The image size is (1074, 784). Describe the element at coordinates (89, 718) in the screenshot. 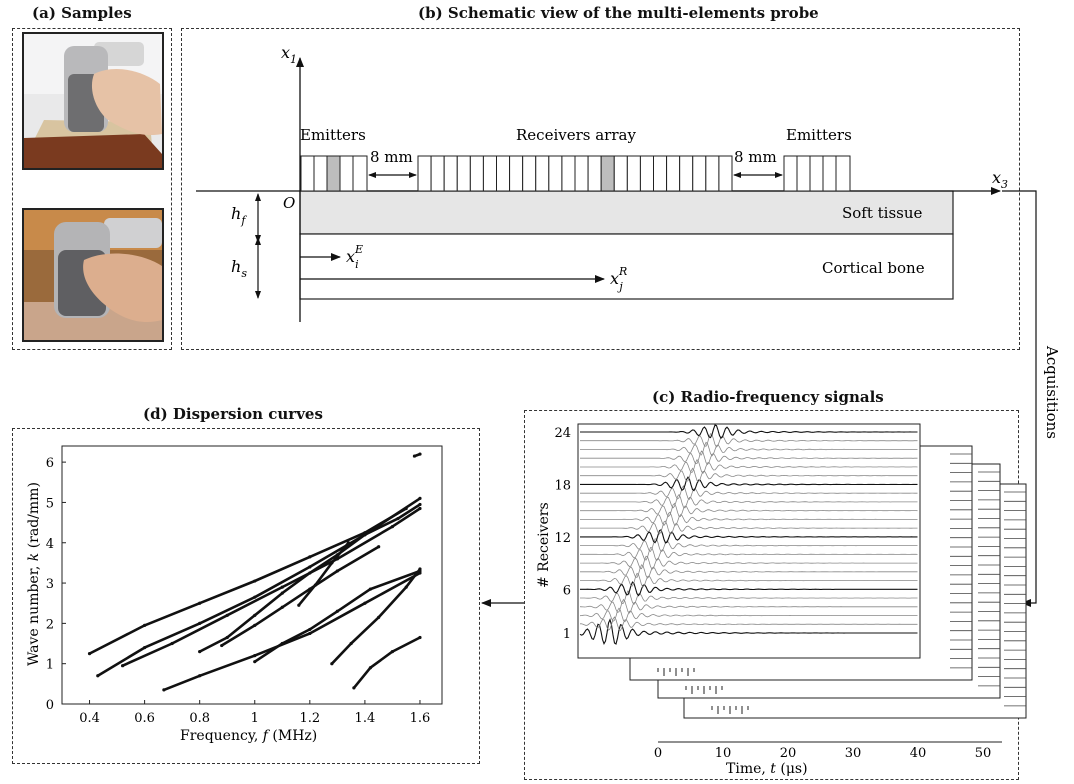

I see `dispersion-x-tick-label: 0.4` at that location.